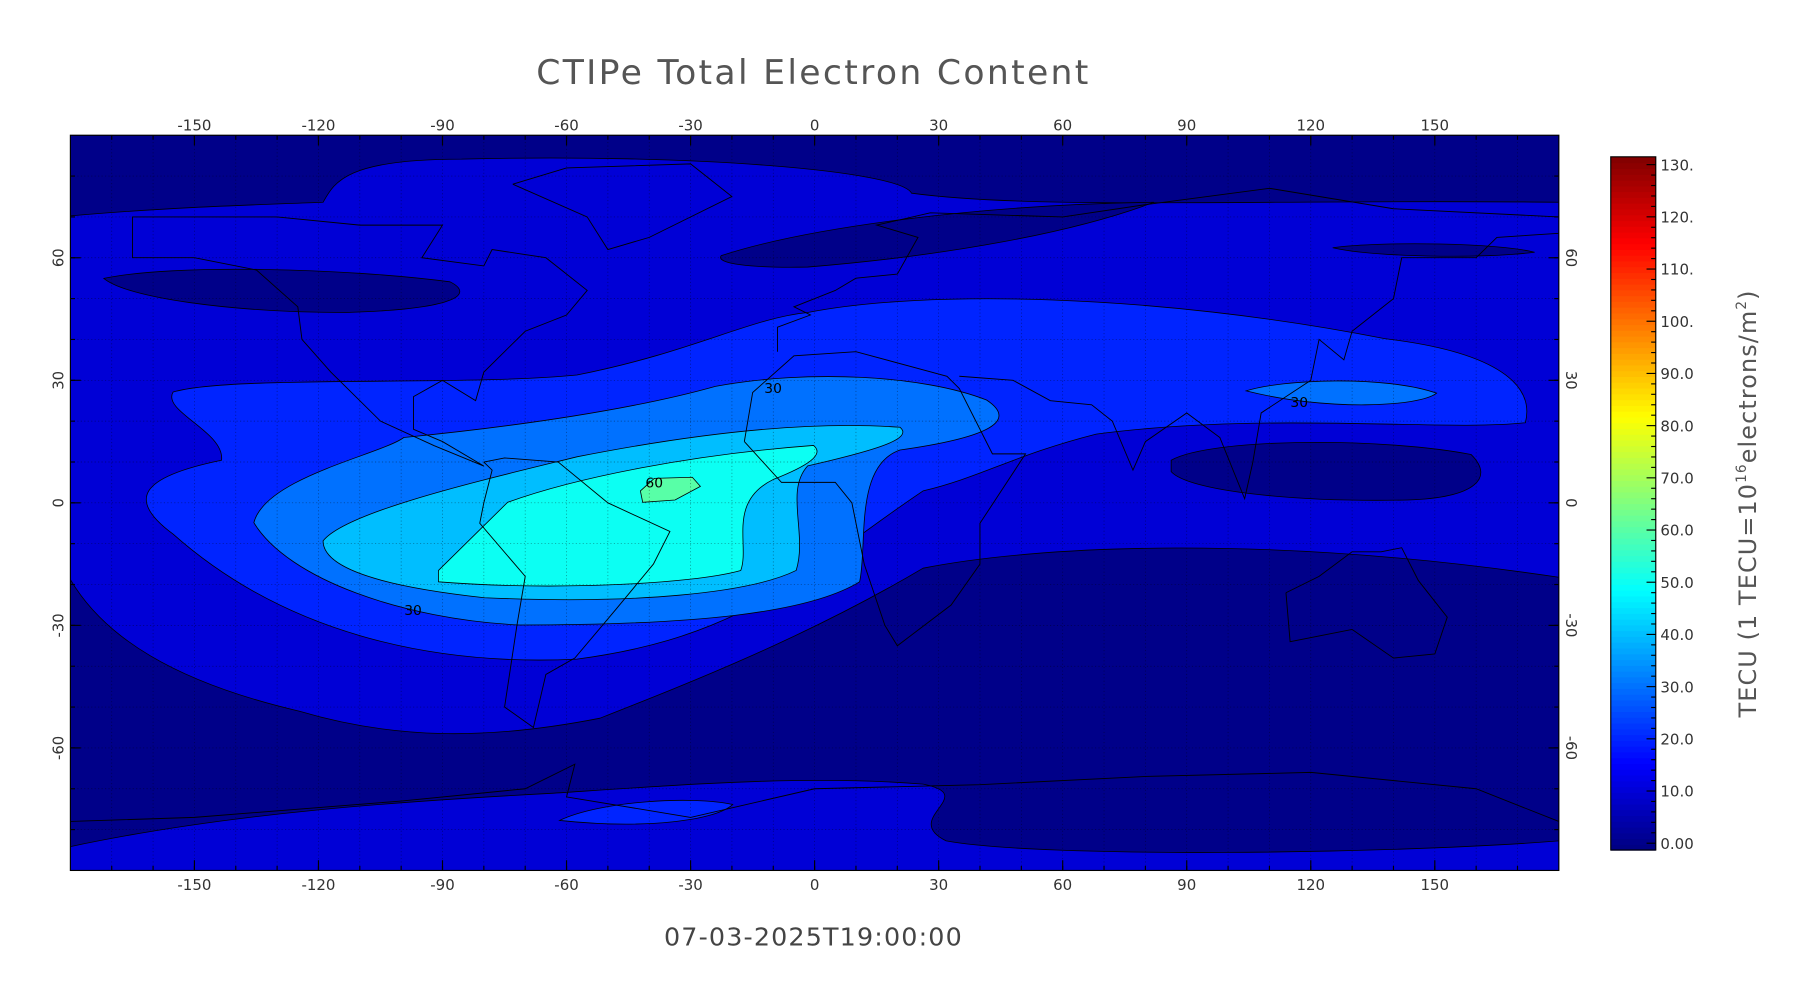 Image resolution: width=1800 pixels, height=1000 pixels. Describe the element at coordinates (1186, 126) in the screenshot. I see `x-tick-label: 90` at that location.